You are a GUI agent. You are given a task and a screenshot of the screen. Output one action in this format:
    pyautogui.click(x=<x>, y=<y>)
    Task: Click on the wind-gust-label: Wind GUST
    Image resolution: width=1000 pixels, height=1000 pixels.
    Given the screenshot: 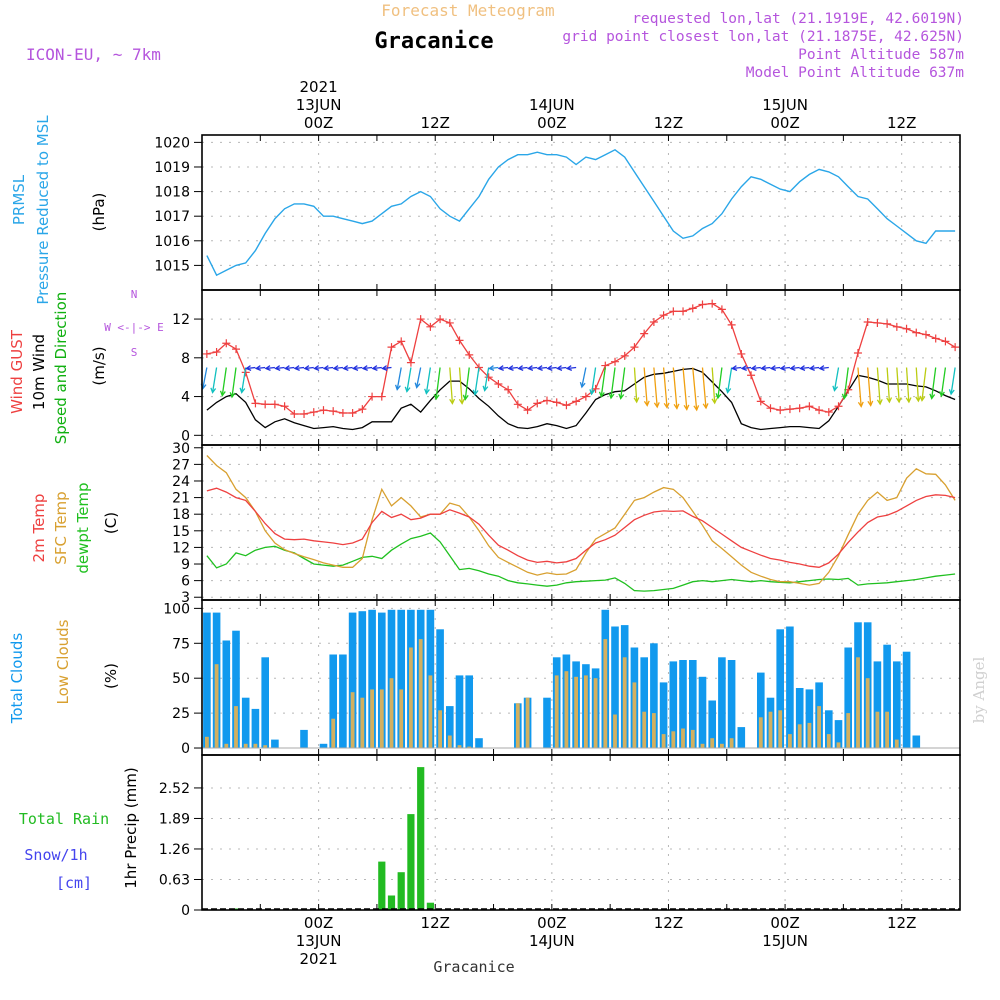 What is the action you would take?
    pyautogui.click(x=17, y=371)
    